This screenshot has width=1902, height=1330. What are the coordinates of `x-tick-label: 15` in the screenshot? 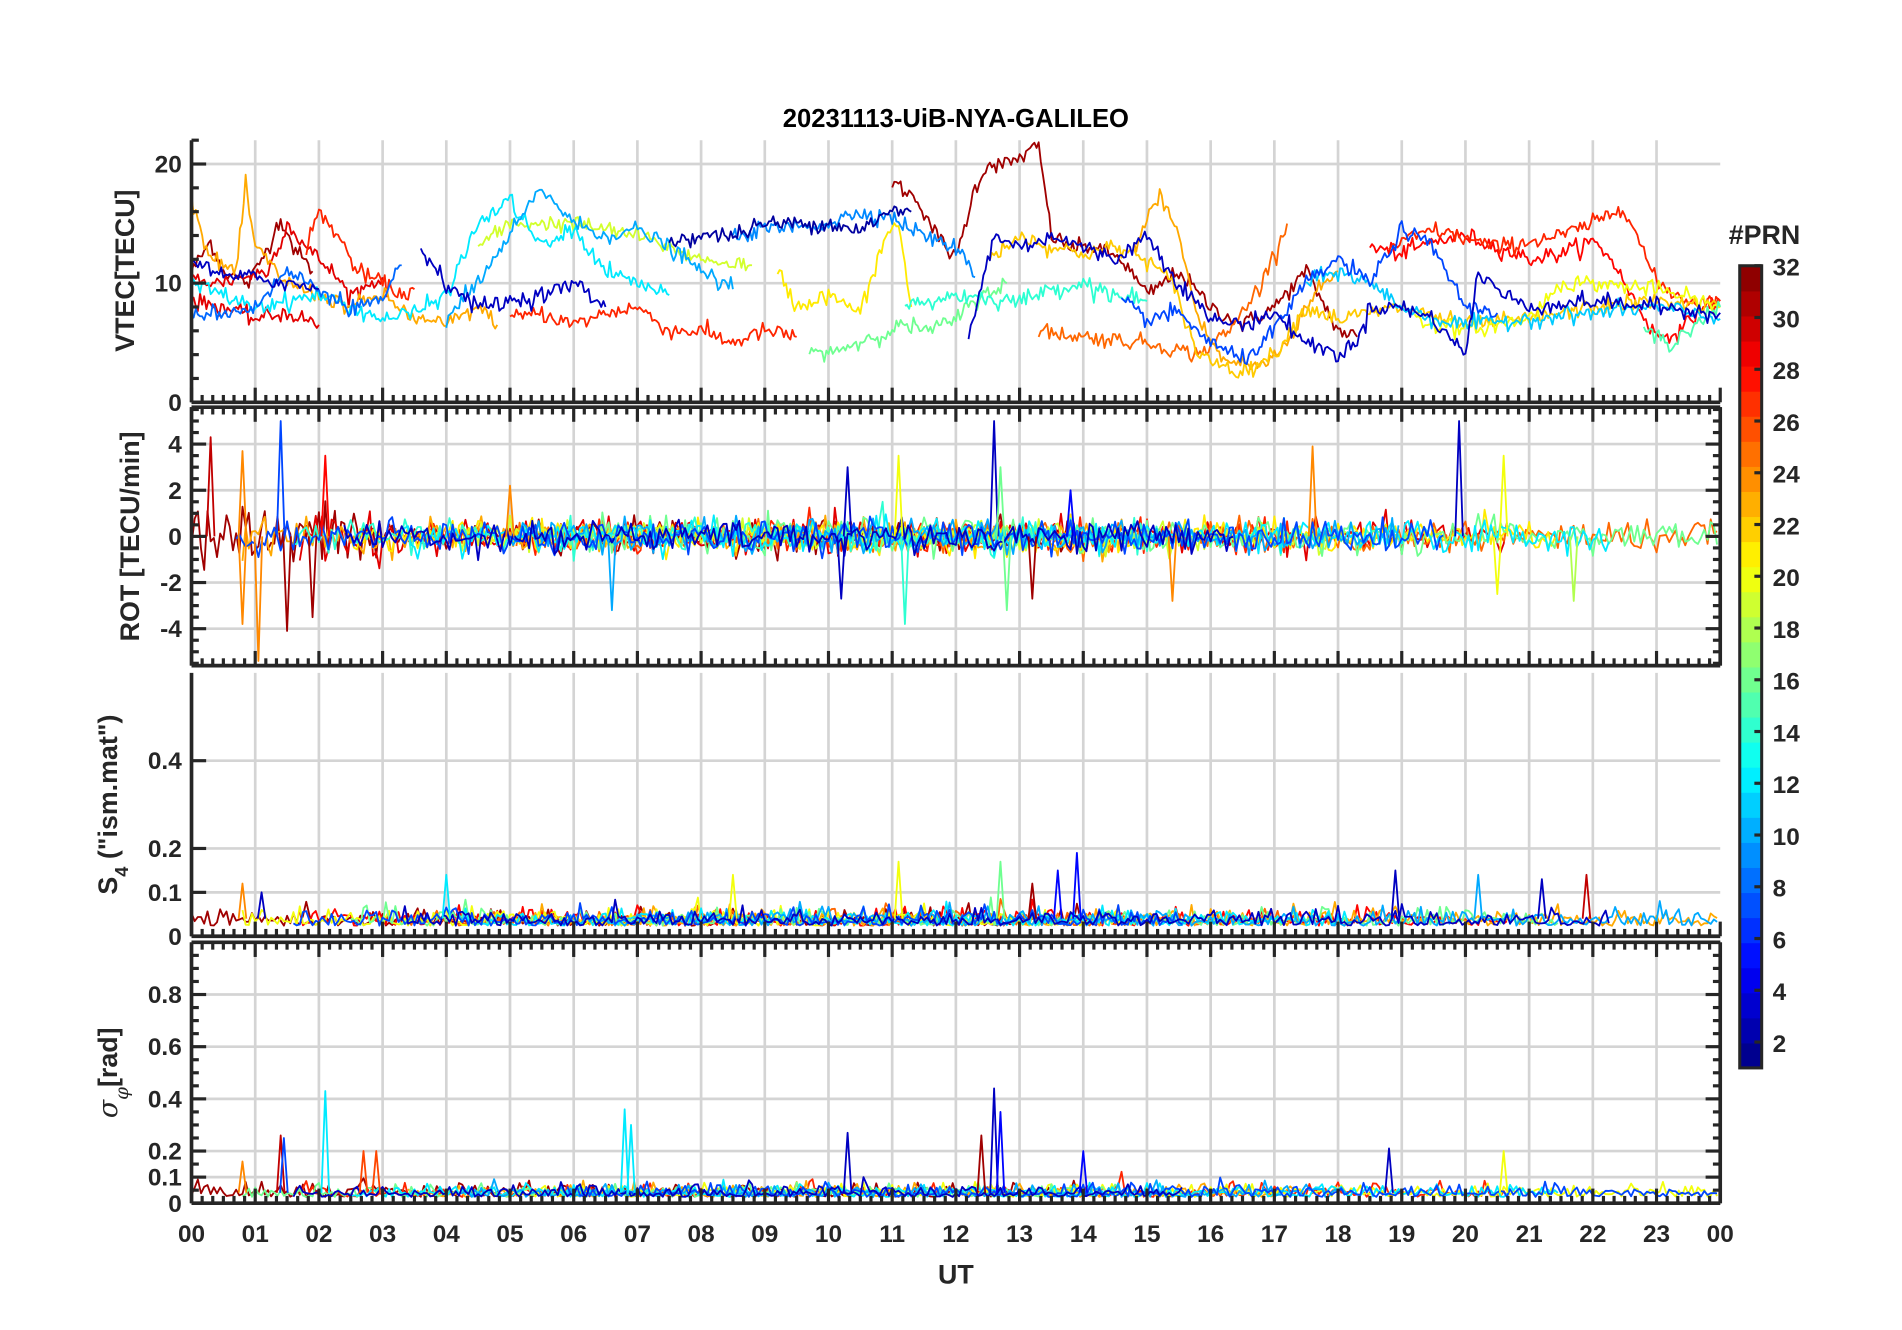 It's located at (1146, 1234).